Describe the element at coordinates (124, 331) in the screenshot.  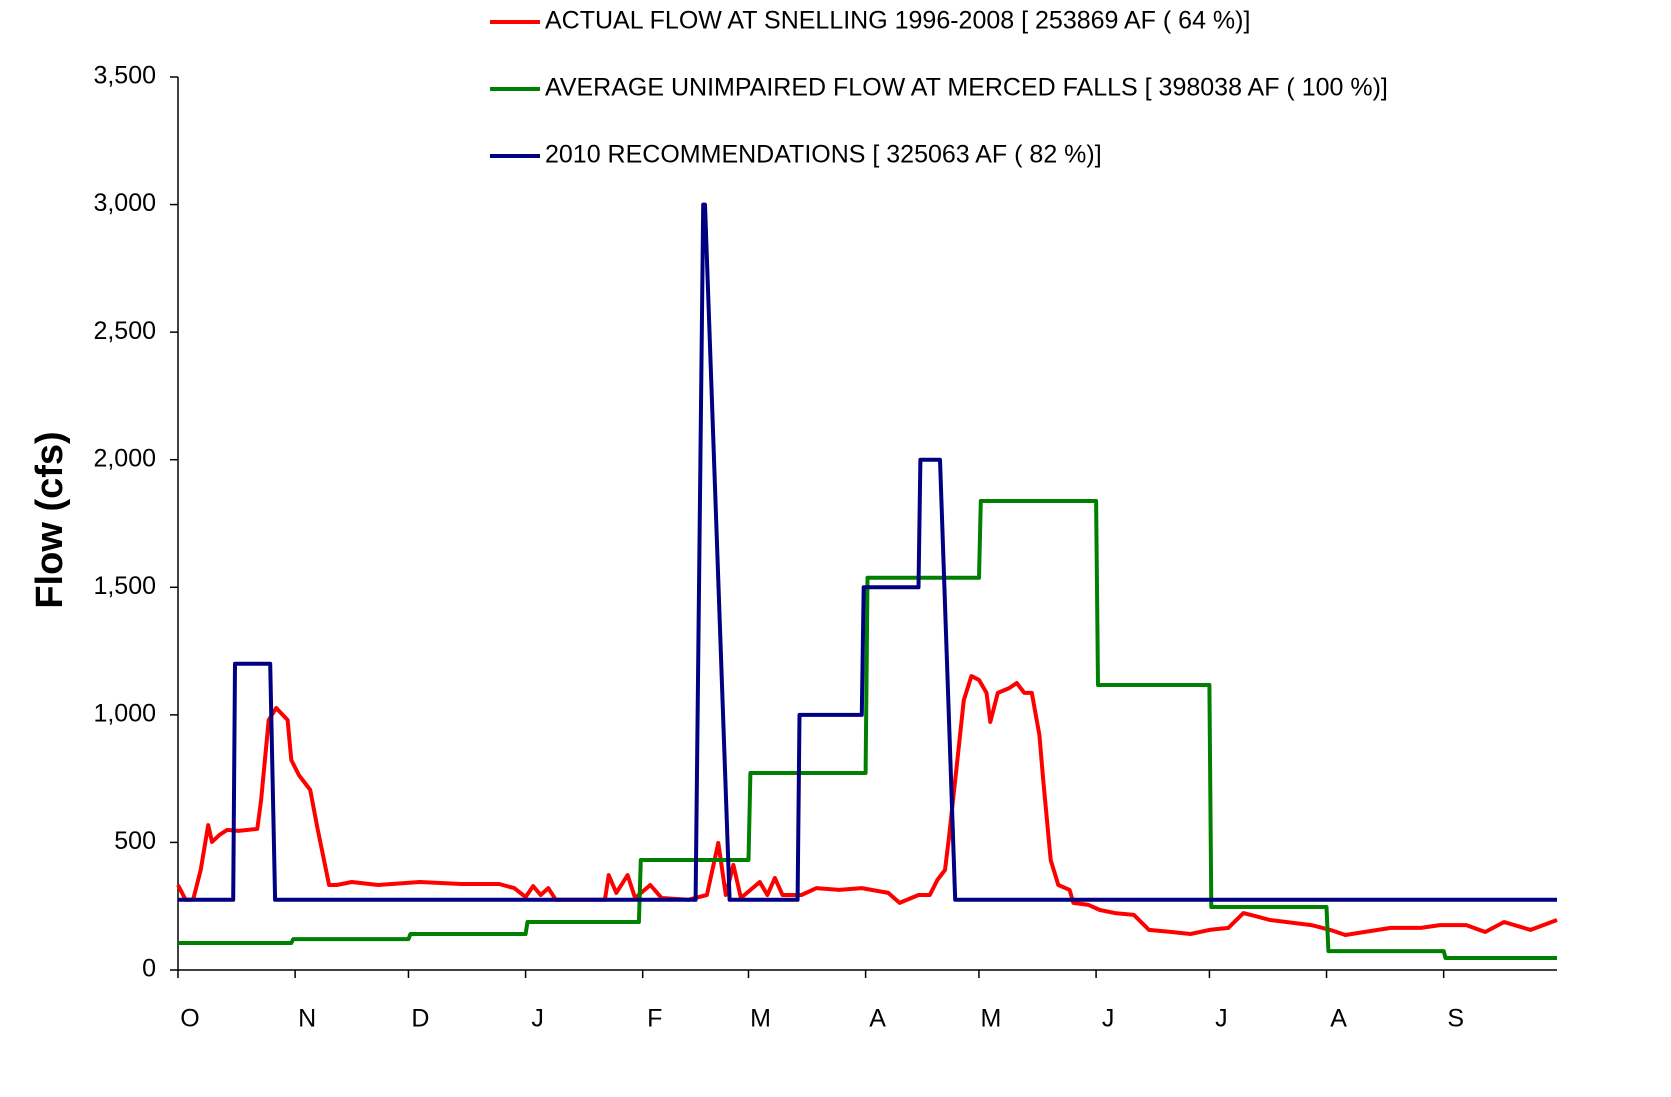
I see `y-tick-label: 2,500` at that location.